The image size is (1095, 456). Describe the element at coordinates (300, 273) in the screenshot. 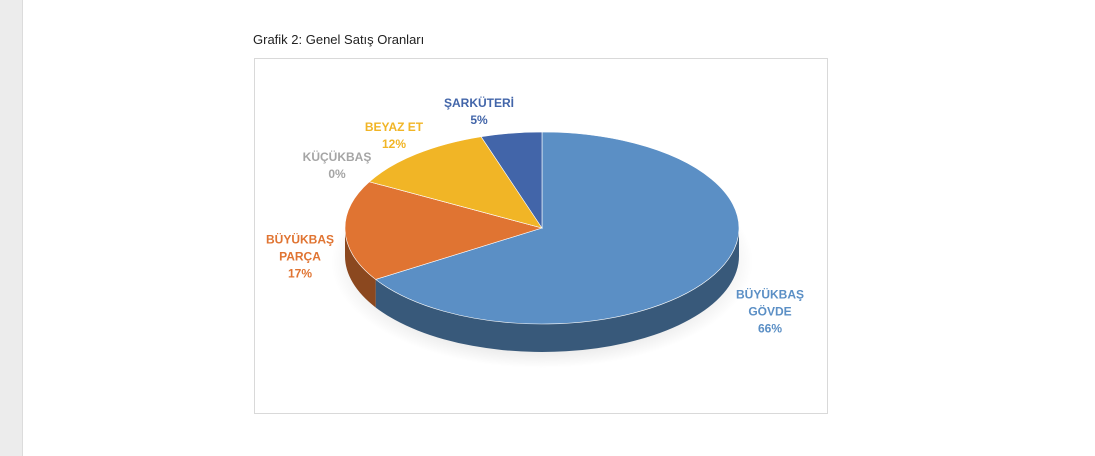

I see `value-label: 17%` at that location.